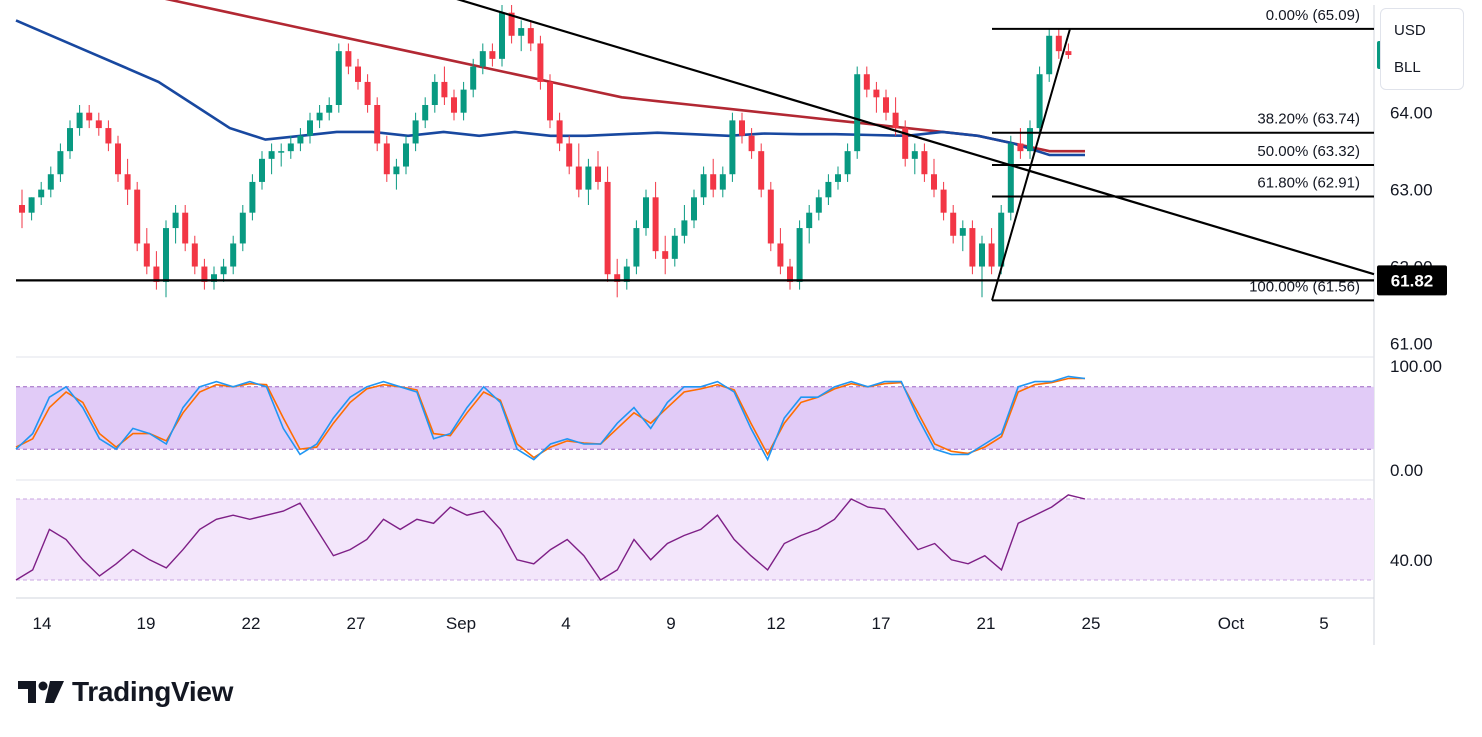 This screenshot has width=1482, height=737. Describe the element at coordinates (1308, 119) in the screenshot. I see `fib-level-label: 38.20% (63.74)` at that location.